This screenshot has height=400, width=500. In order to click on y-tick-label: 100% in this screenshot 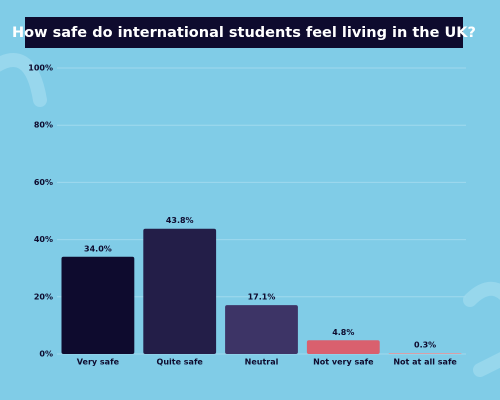, I will do `click(40, 68)`.